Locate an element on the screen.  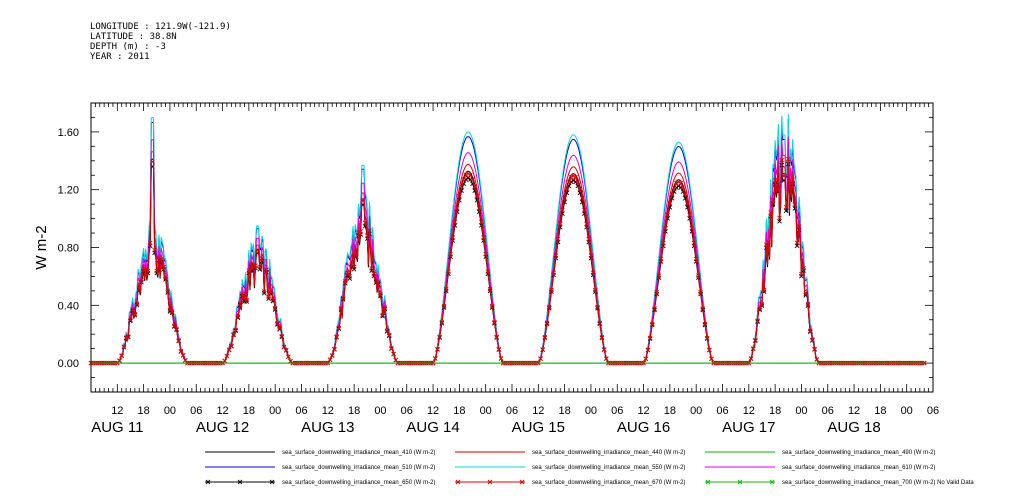
x-date-label: AUG 11 is located at coordinates (117, 427).